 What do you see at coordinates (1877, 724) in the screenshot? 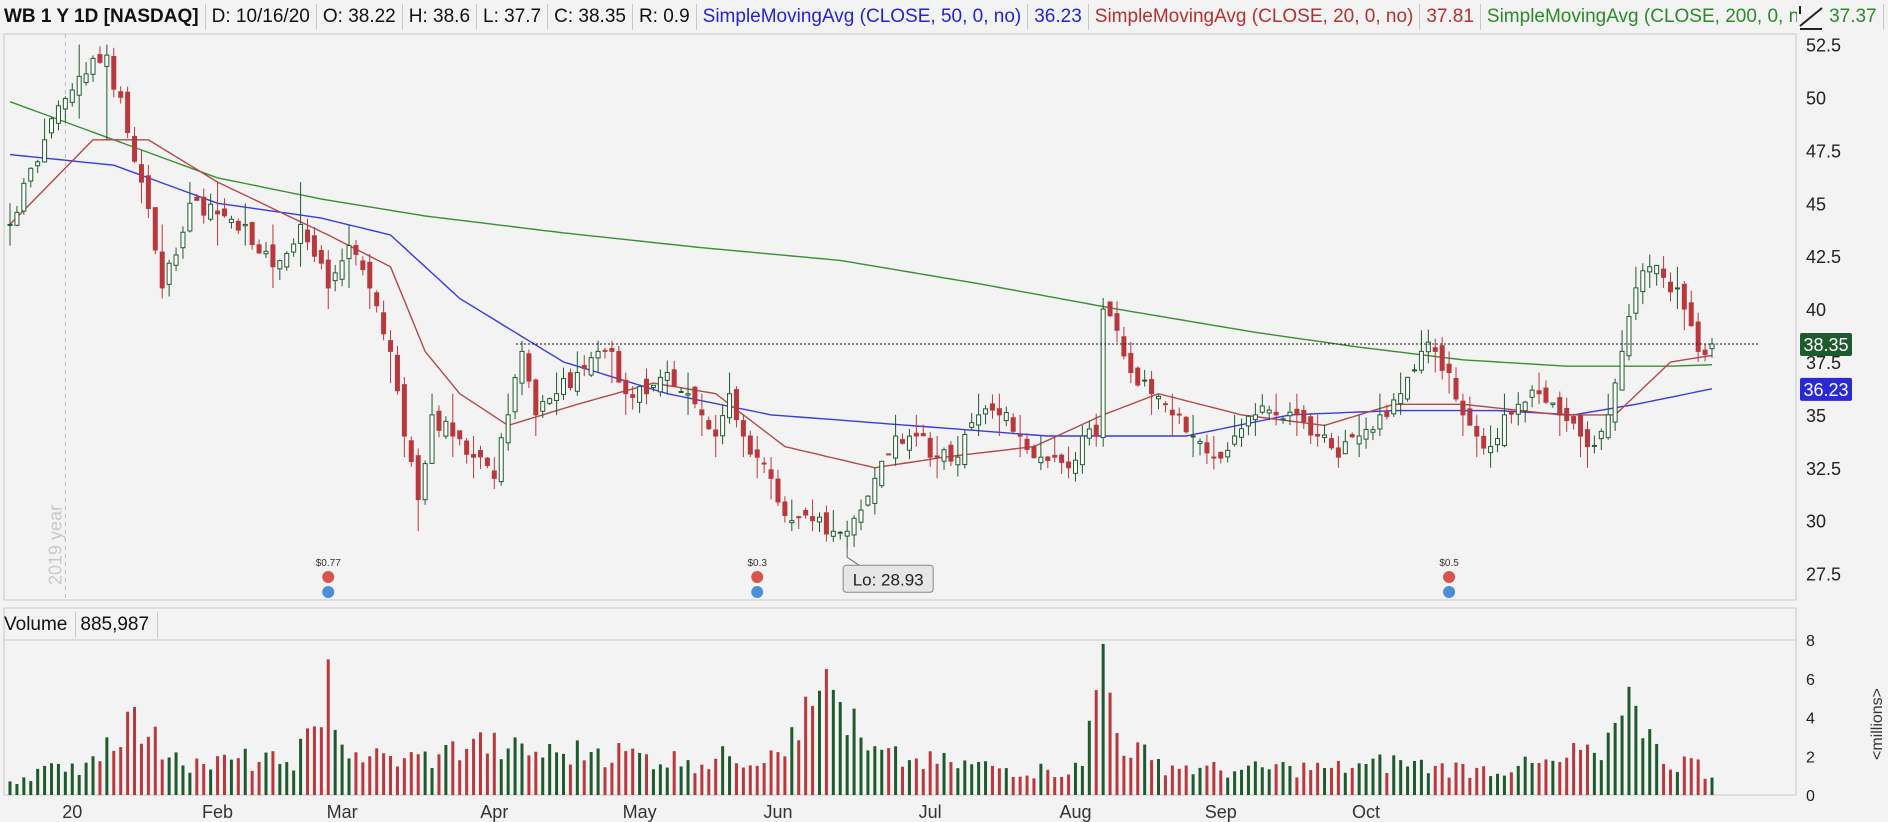
I see `volume-axis-label: <millions>` at bounding box center [1877, 724].